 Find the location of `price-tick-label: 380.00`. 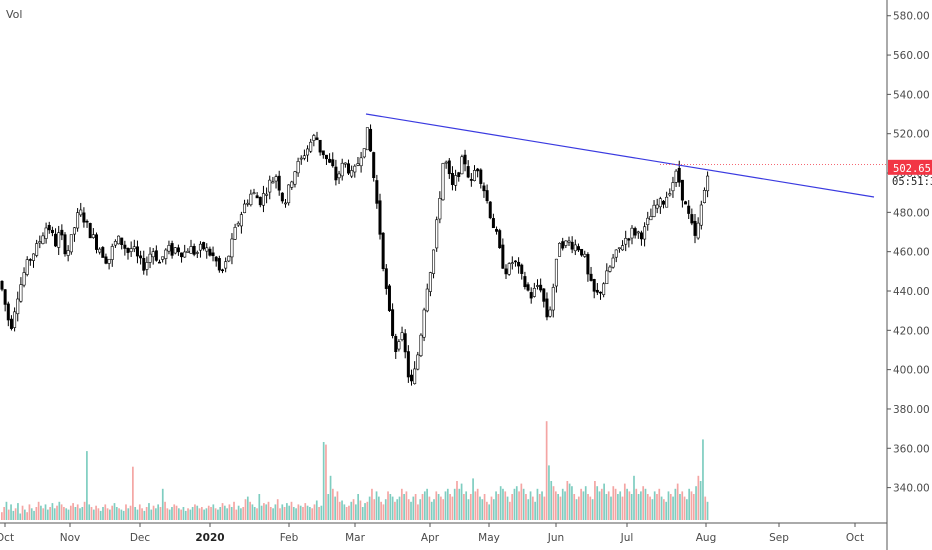

price-tick-label: 380.00 is located at coordinates (911, 410).